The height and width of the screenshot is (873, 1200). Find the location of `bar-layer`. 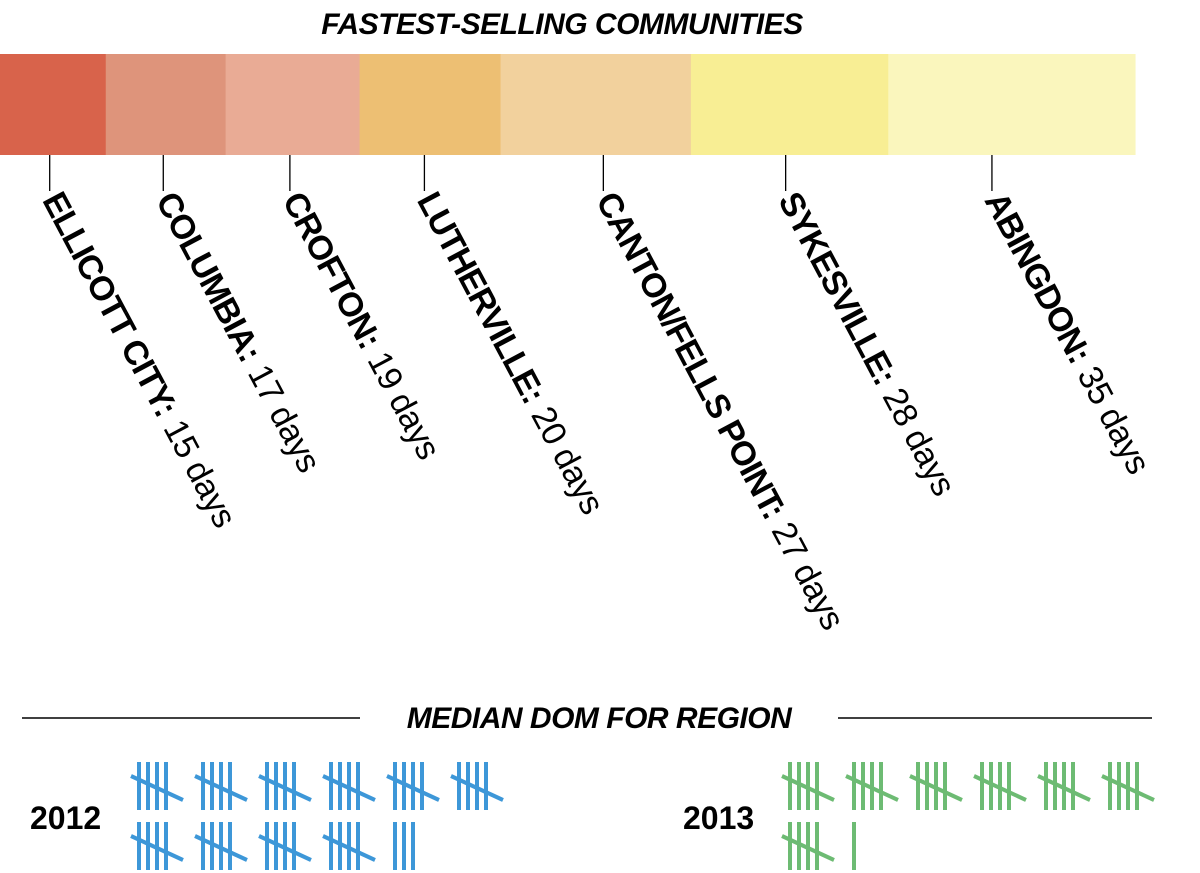

bar-layer is located at coordinates (568, 104).